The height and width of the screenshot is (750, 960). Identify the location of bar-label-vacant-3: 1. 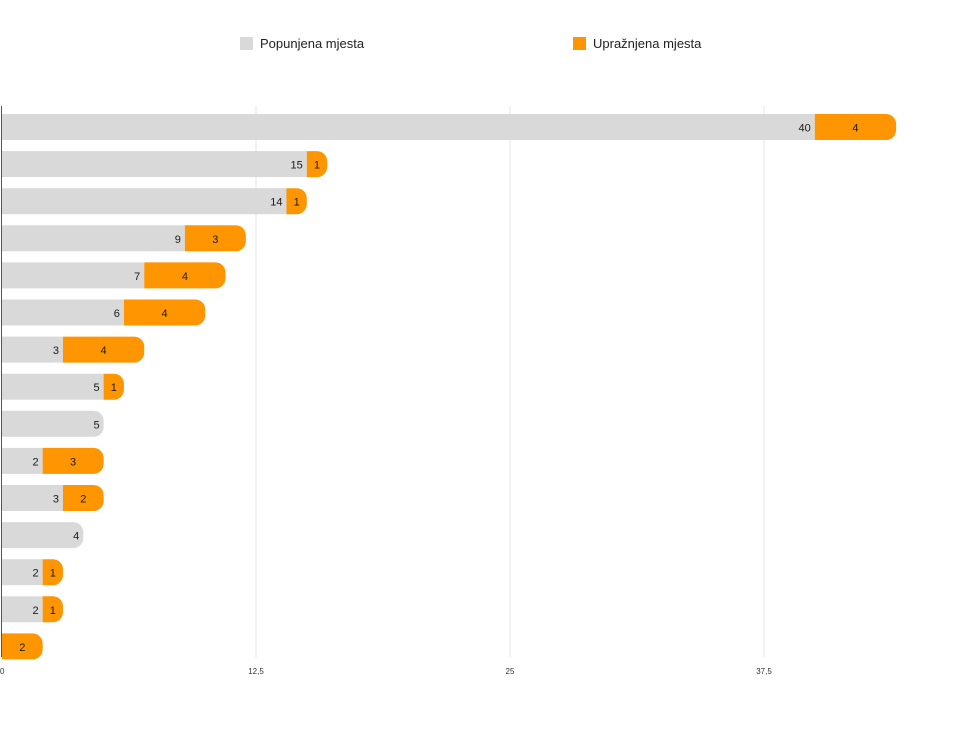
(297, 203).